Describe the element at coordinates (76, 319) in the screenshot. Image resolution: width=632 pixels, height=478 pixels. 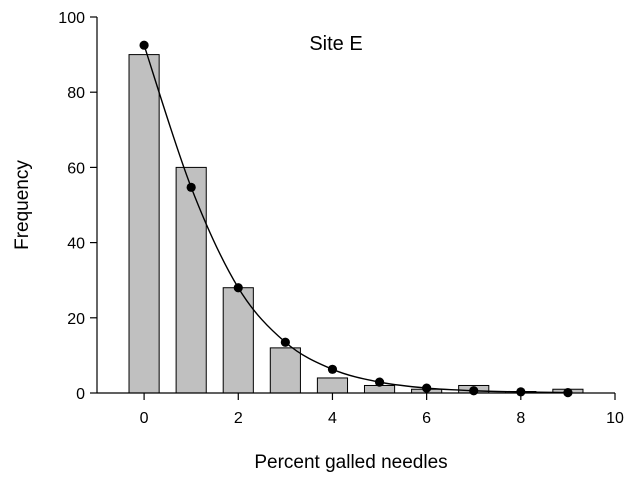
I see `y-tick-label-20: 20` at that location.